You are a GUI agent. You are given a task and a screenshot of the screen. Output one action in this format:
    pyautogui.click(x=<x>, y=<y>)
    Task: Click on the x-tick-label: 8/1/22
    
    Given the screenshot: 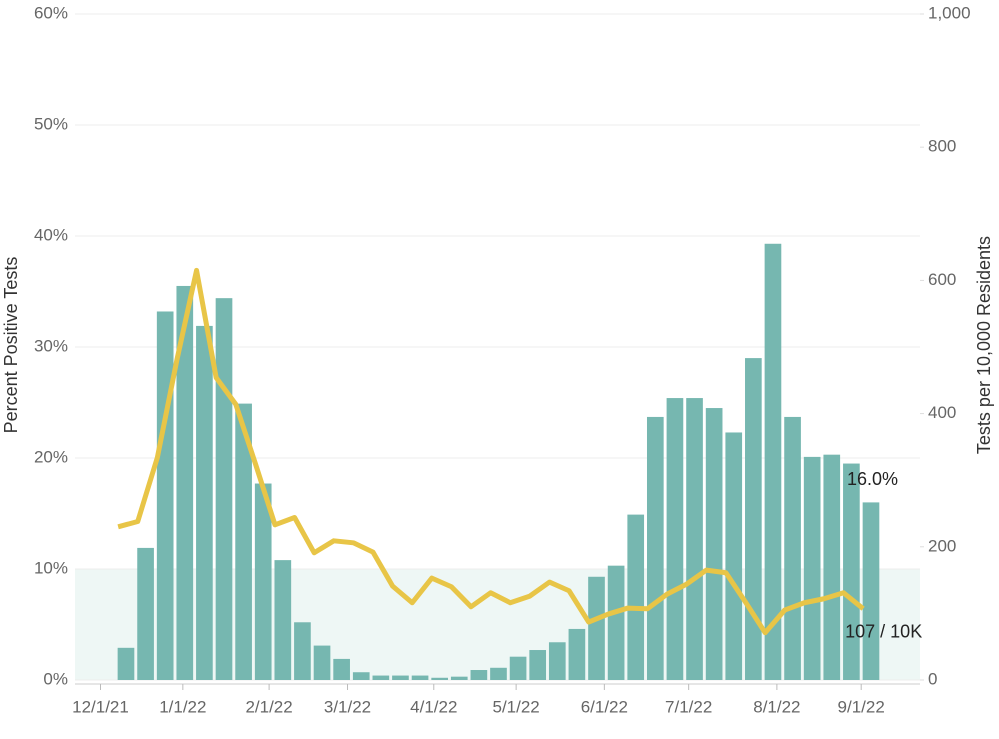 What is the action you would take?
    pyautogui.click(x=776, y=706)
    